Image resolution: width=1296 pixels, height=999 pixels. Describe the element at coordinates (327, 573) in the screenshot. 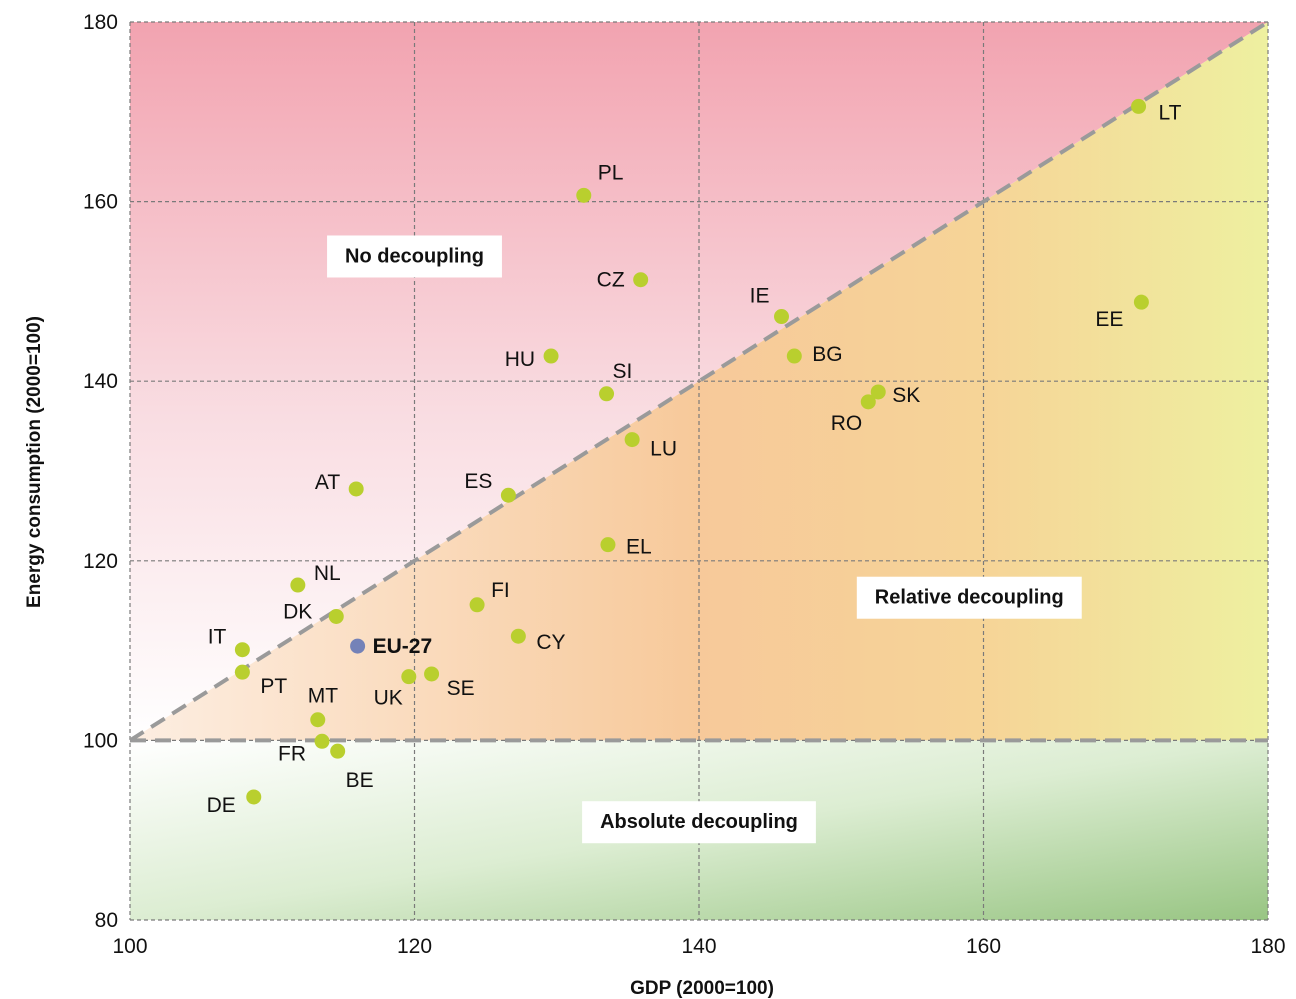

I see `point-label: NL` at that location.